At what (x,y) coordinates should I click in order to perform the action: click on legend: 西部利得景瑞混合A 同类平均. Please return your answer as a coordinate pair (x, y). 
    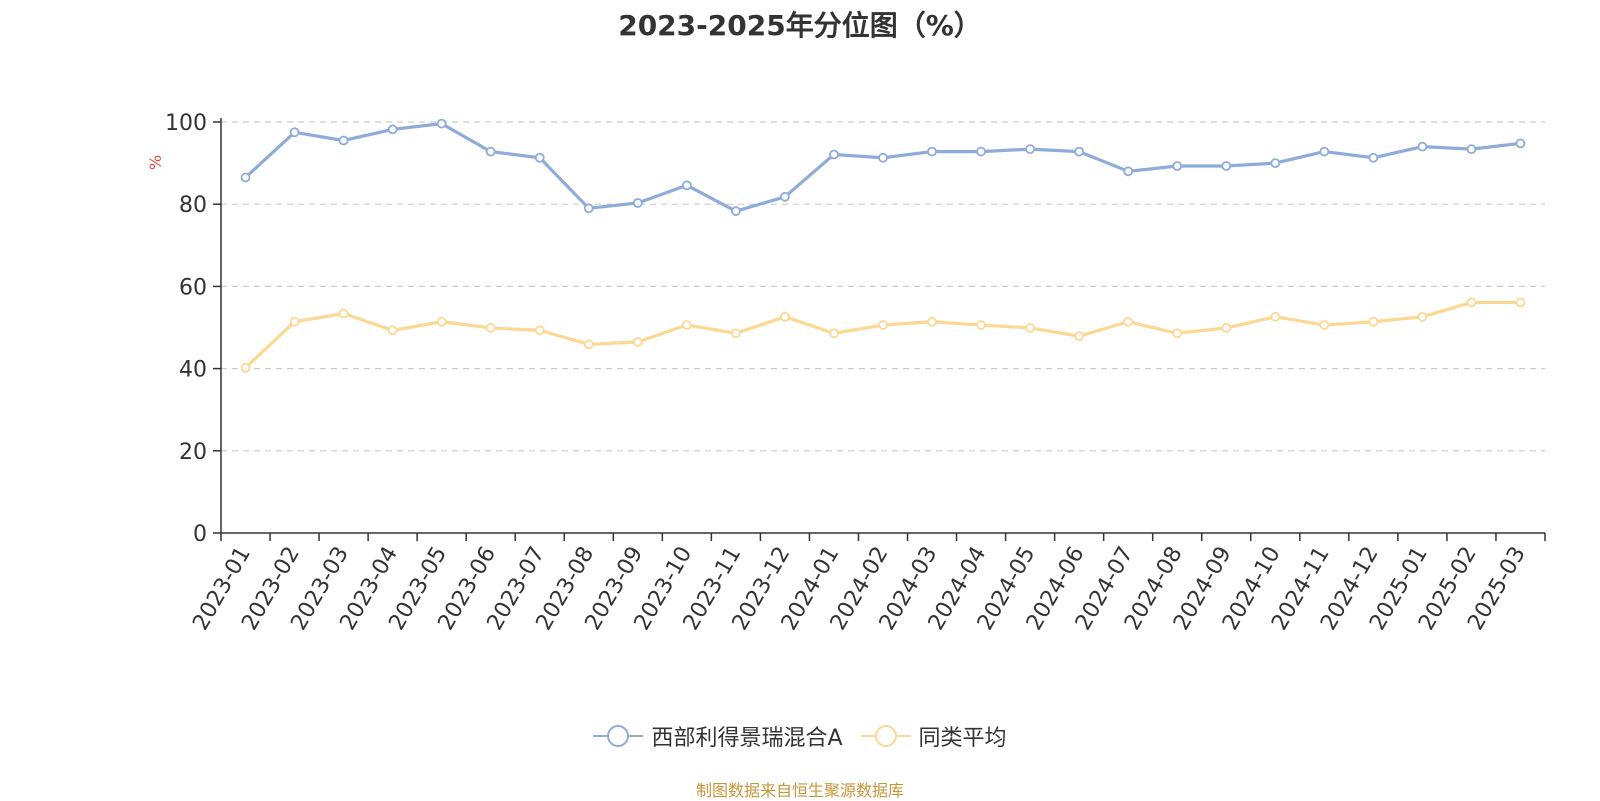
    Looking at the image, I should click on (800, 736).